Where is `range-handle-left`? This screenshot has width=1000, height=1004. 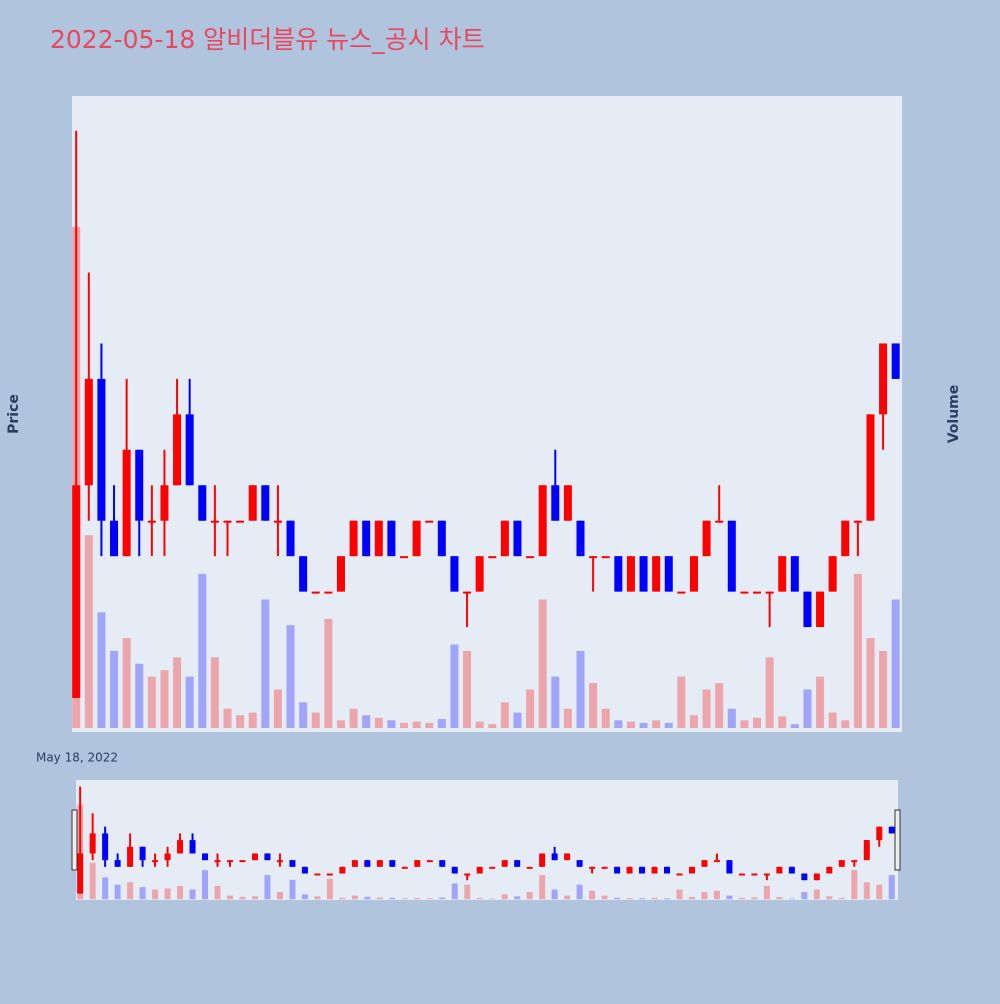
range-handle-left is located at coordinates (74, 840).